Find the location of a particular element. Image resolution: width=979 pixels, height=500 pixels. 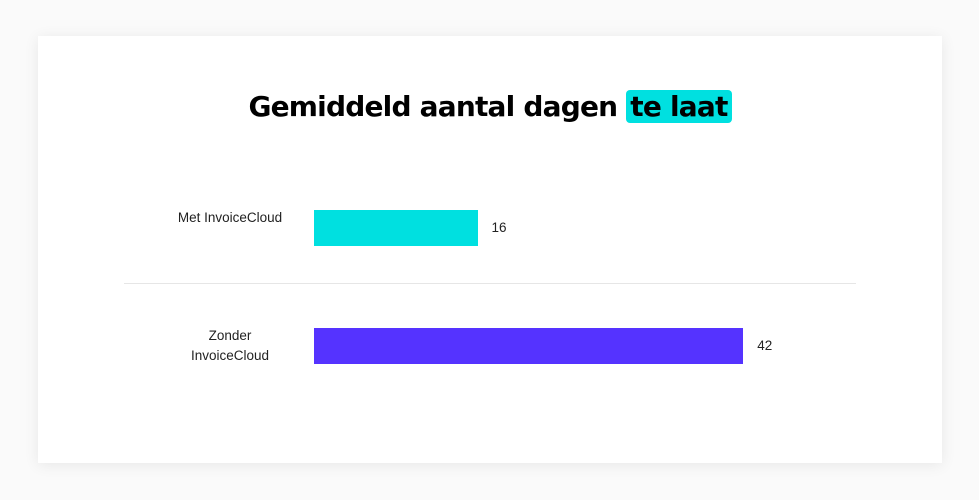

category-label: Met InvoiceCloud is located at coordinates (230, 217).